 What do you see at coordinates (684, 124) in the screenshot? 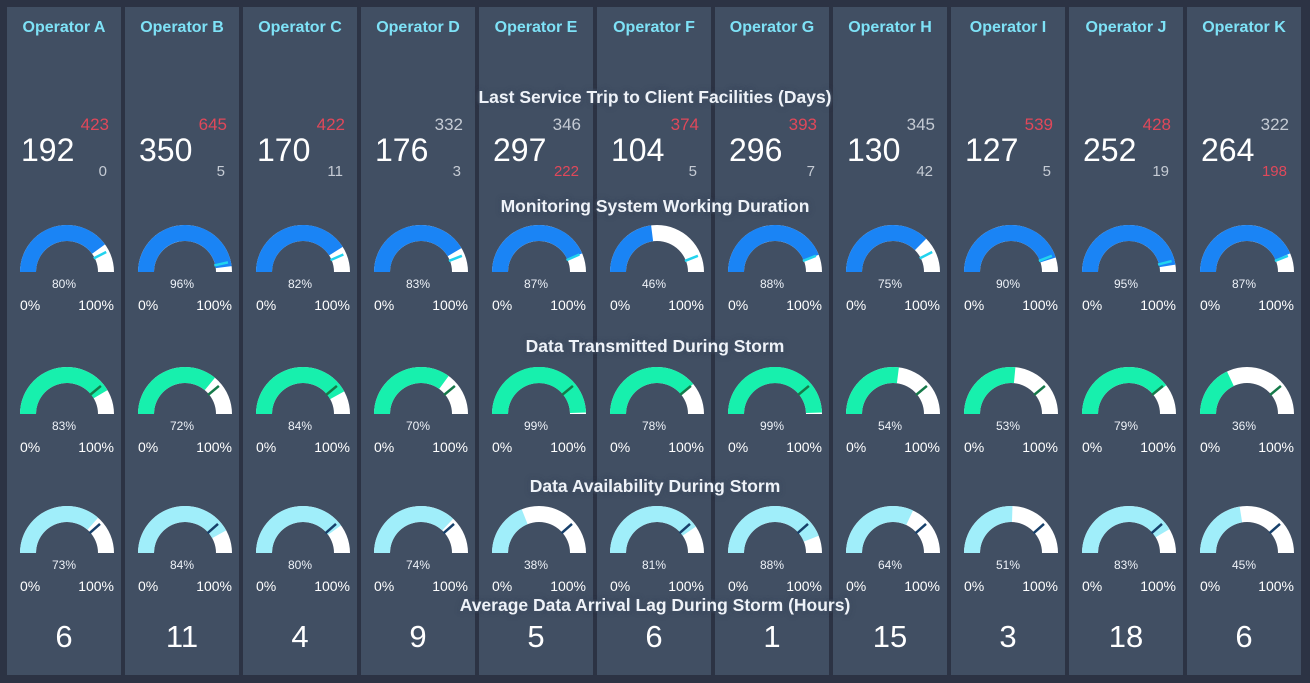
I see `trip-days-upper: 374` at bounding box center [684, 124].